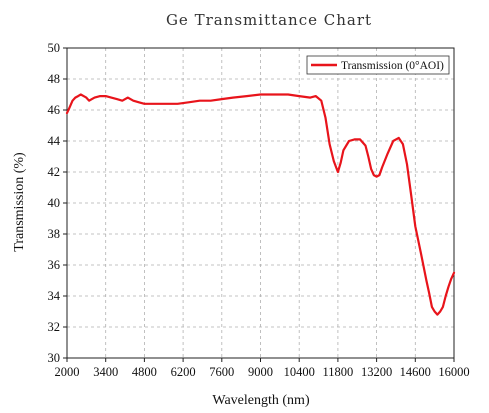  Describe the element at coordinates (144, 372) in the screenshot. I see `x-tick-label: 4800` at that location.